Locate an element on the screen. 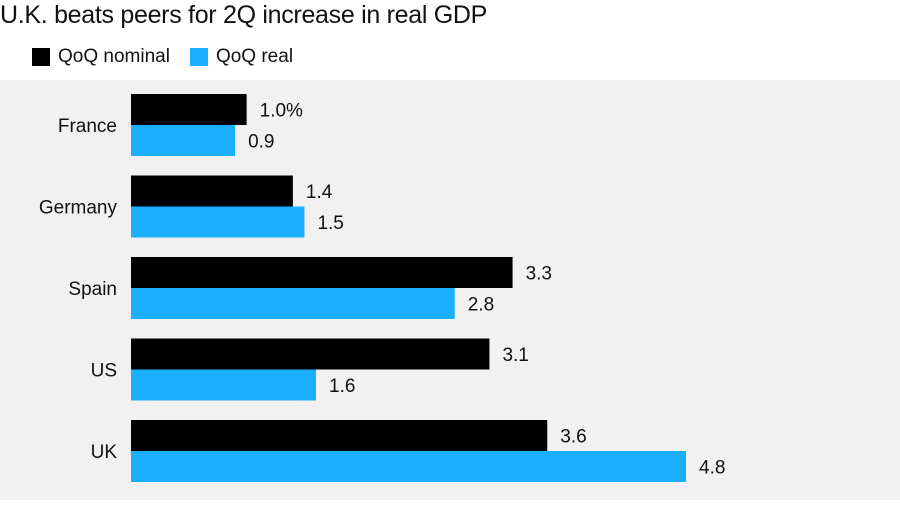 Image resolution: width=900 pixels, height=510 pixels. value-label: 3.3 is located at coordinates (539, 274).